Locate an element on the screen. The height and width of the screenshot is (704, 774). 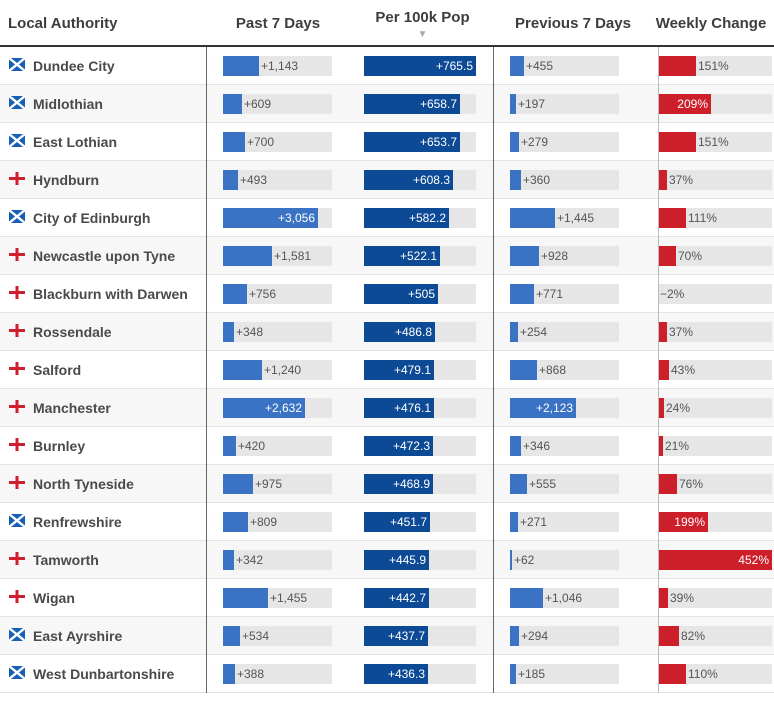
past-7-days-track: +348 is located at coordinates (277, 332).